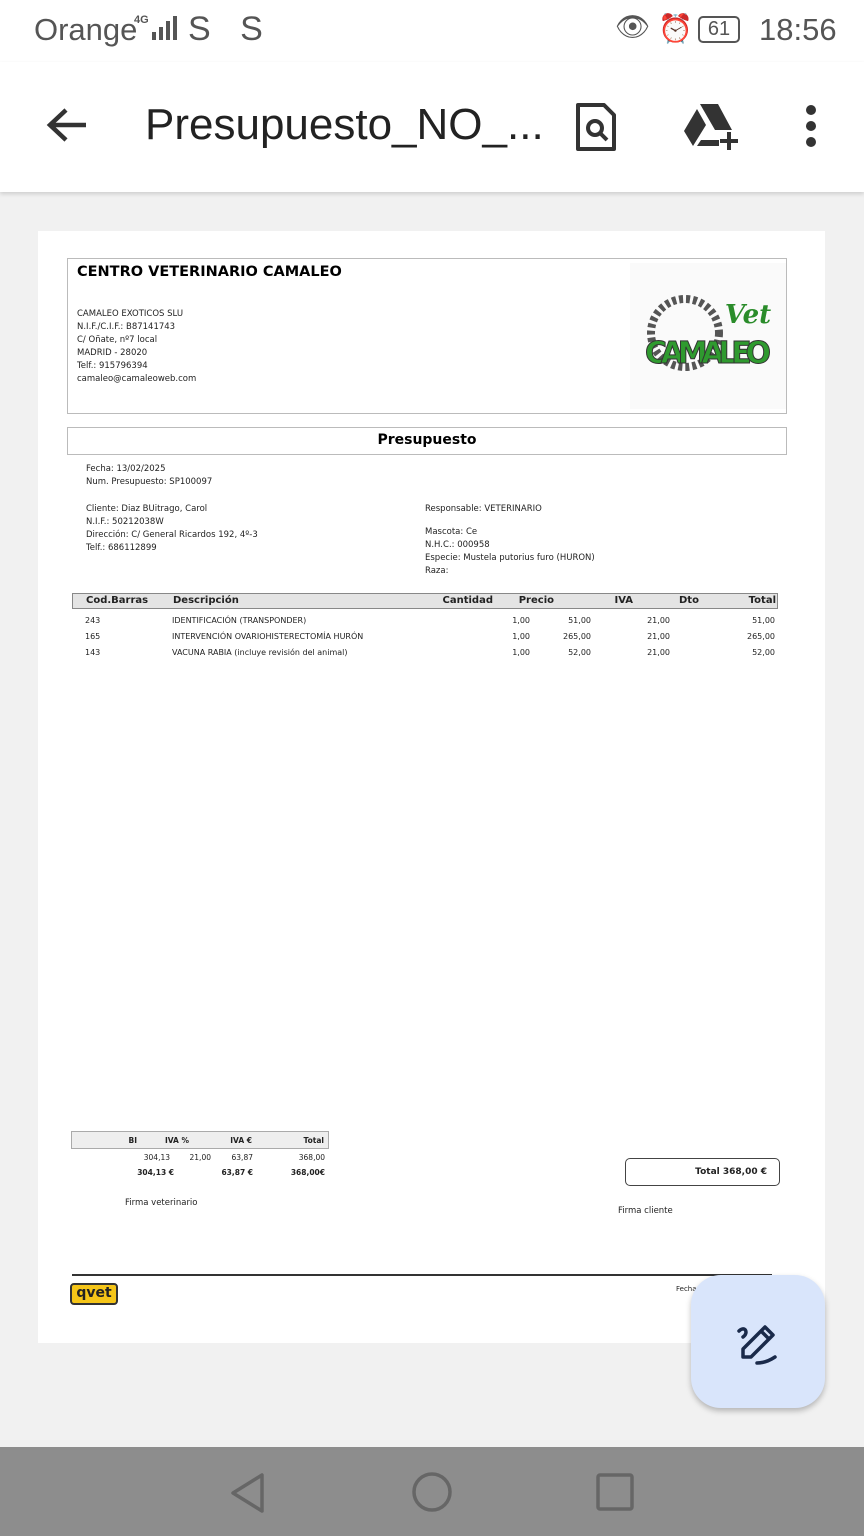  Describe the element at coordinates (93, 652) in the screenshot. I see `cell-code: 143` at that location.